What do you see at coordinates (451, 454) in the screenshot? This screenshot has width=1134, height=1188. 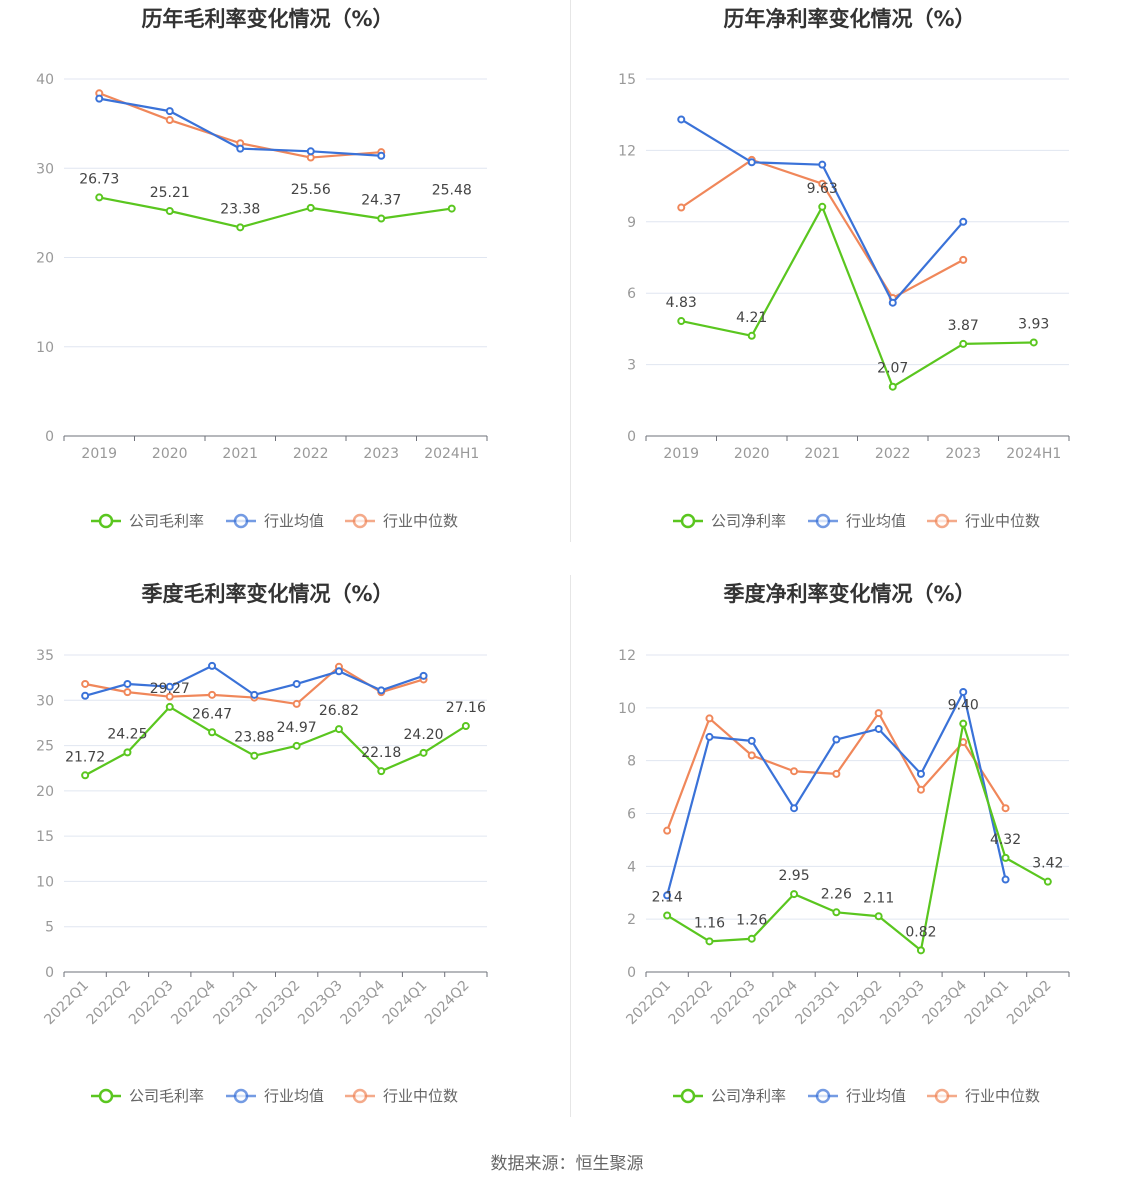 I see `x-tick-label: 2024H1` at bounding box center [451, 454].